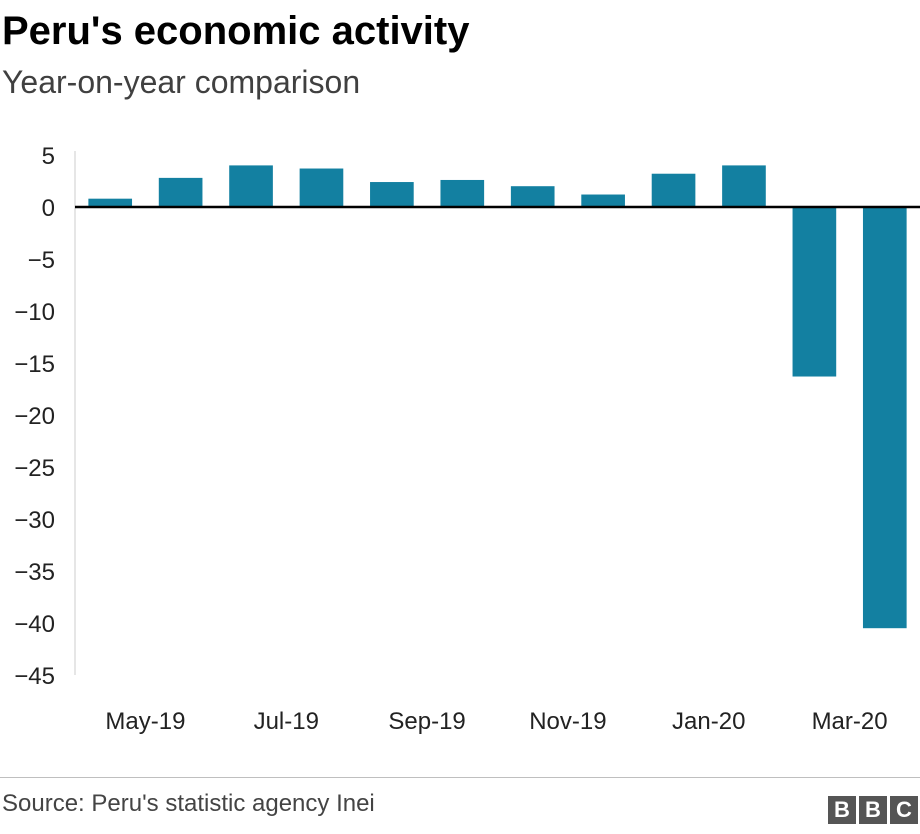 The height and width of the screenshot is (834, 920). Describe the element at coordinates (34, 312) in the screenshot. I see `y-tick-label: −10` at that location.